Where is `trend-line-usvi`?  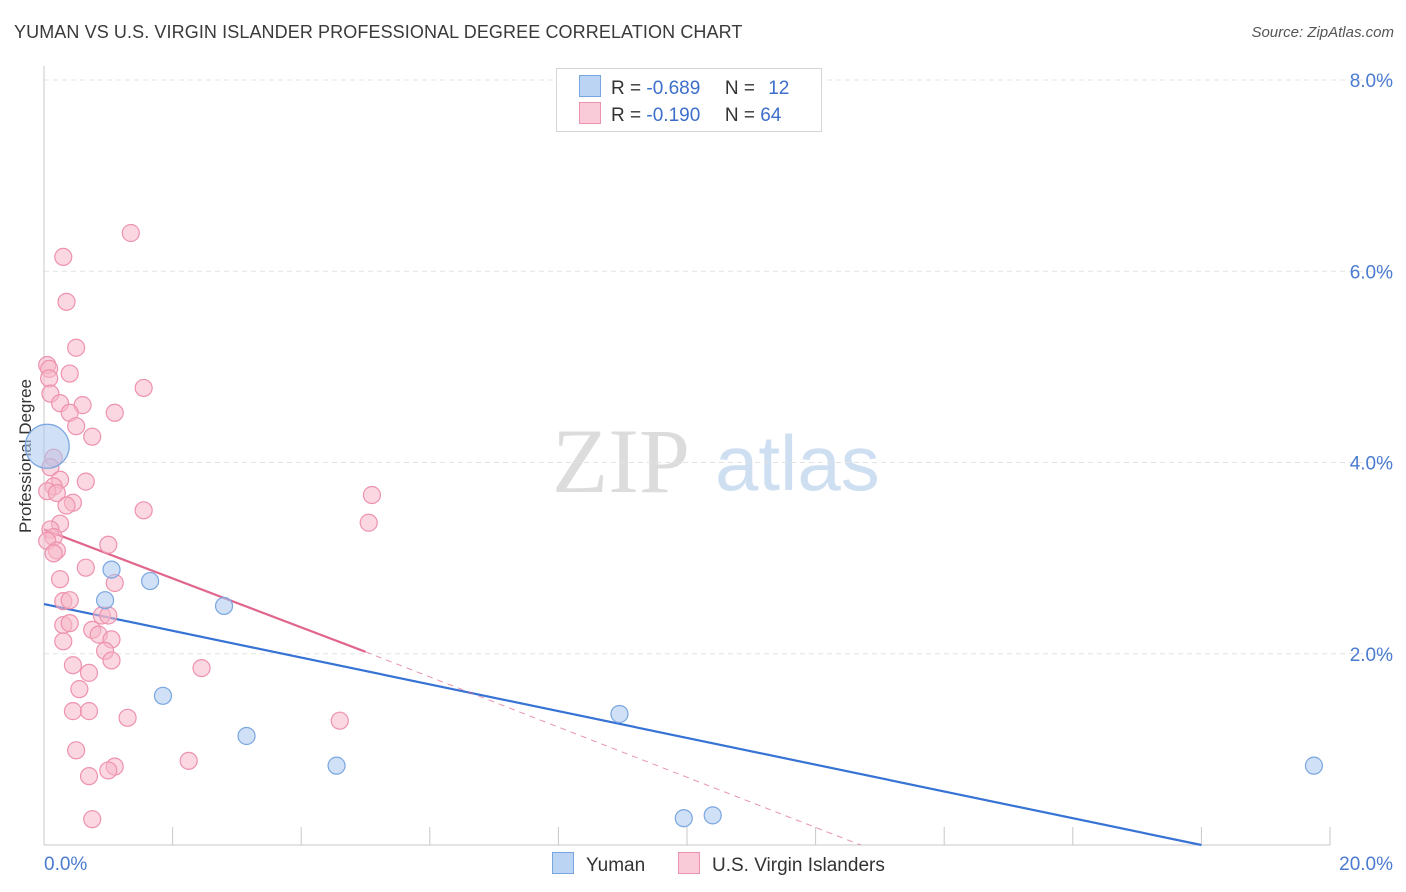 trend-line-usvi is located at coordinates (204, 590).